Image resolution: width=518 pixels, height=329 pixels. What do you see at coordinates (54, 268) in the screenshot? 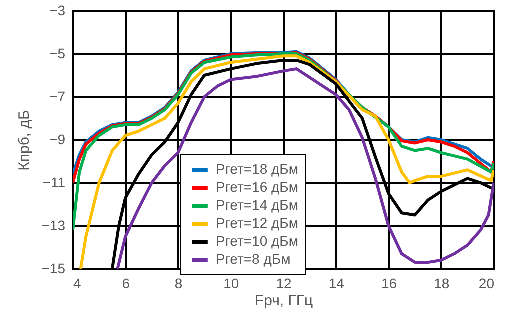
I see `y-tick-label: −15` at bounding box center [54, 268].